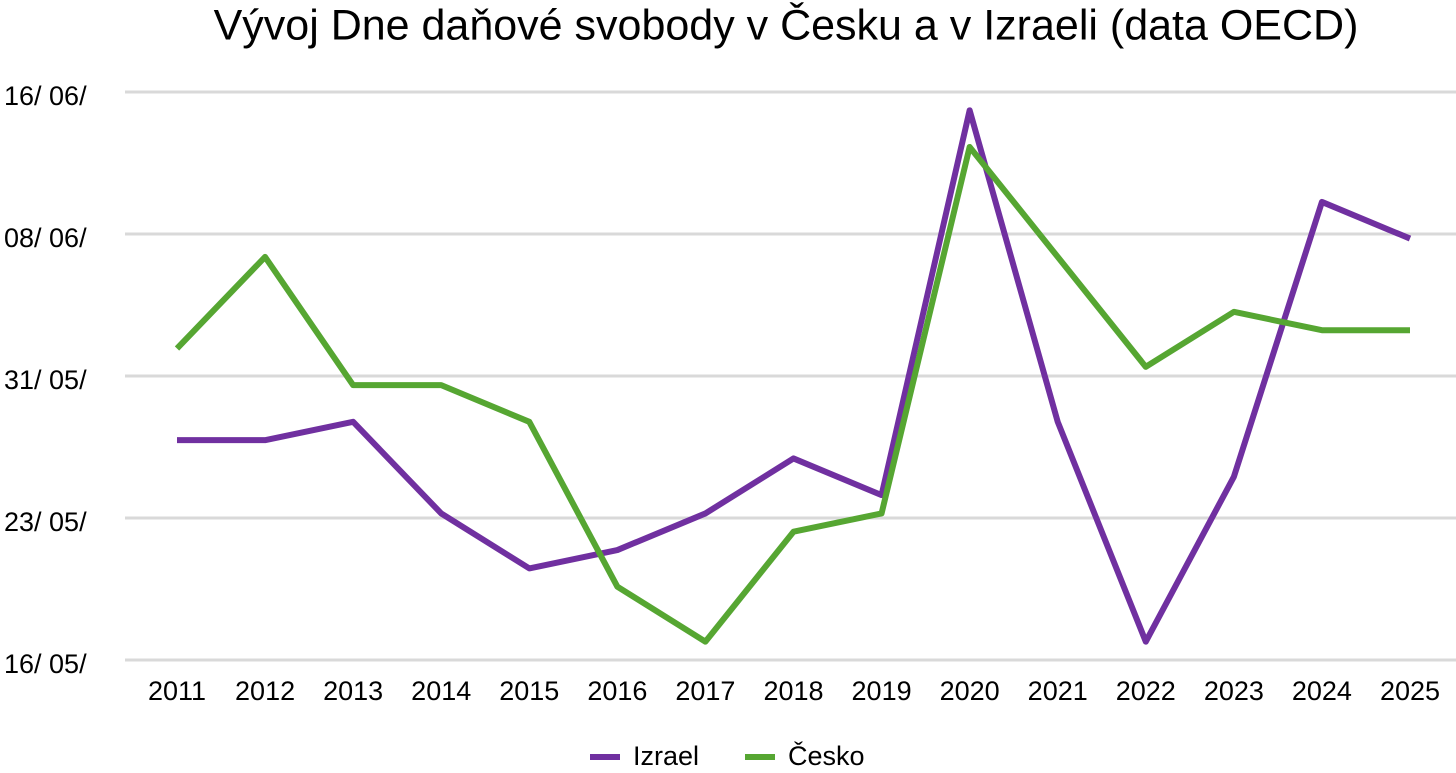 This screenshot has height=773, width=1456. I want to click on y-tick-label: 16/ 05/, so click(45, 664).